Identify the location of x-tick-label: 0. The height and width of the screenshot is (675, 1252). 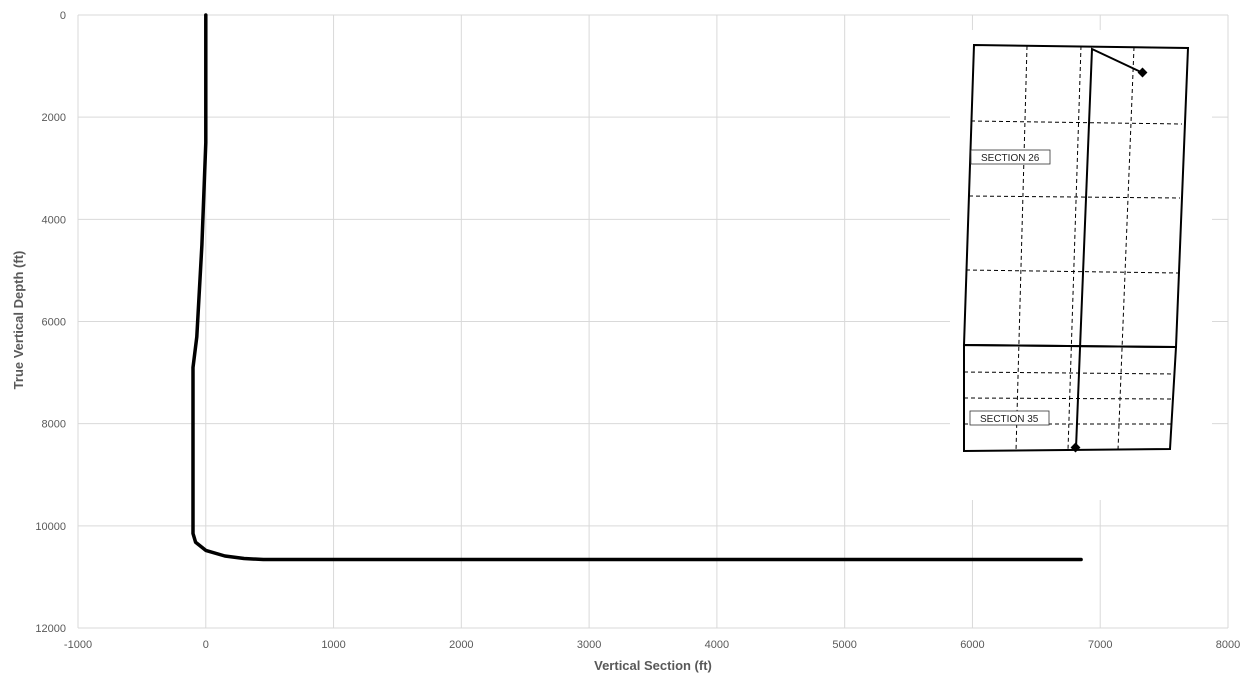
(206, 645).